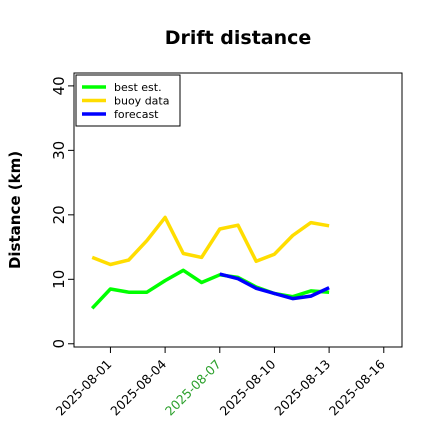 The image size is (440, 440). I want to click on y-tick-label: 30, so click(59, 150).